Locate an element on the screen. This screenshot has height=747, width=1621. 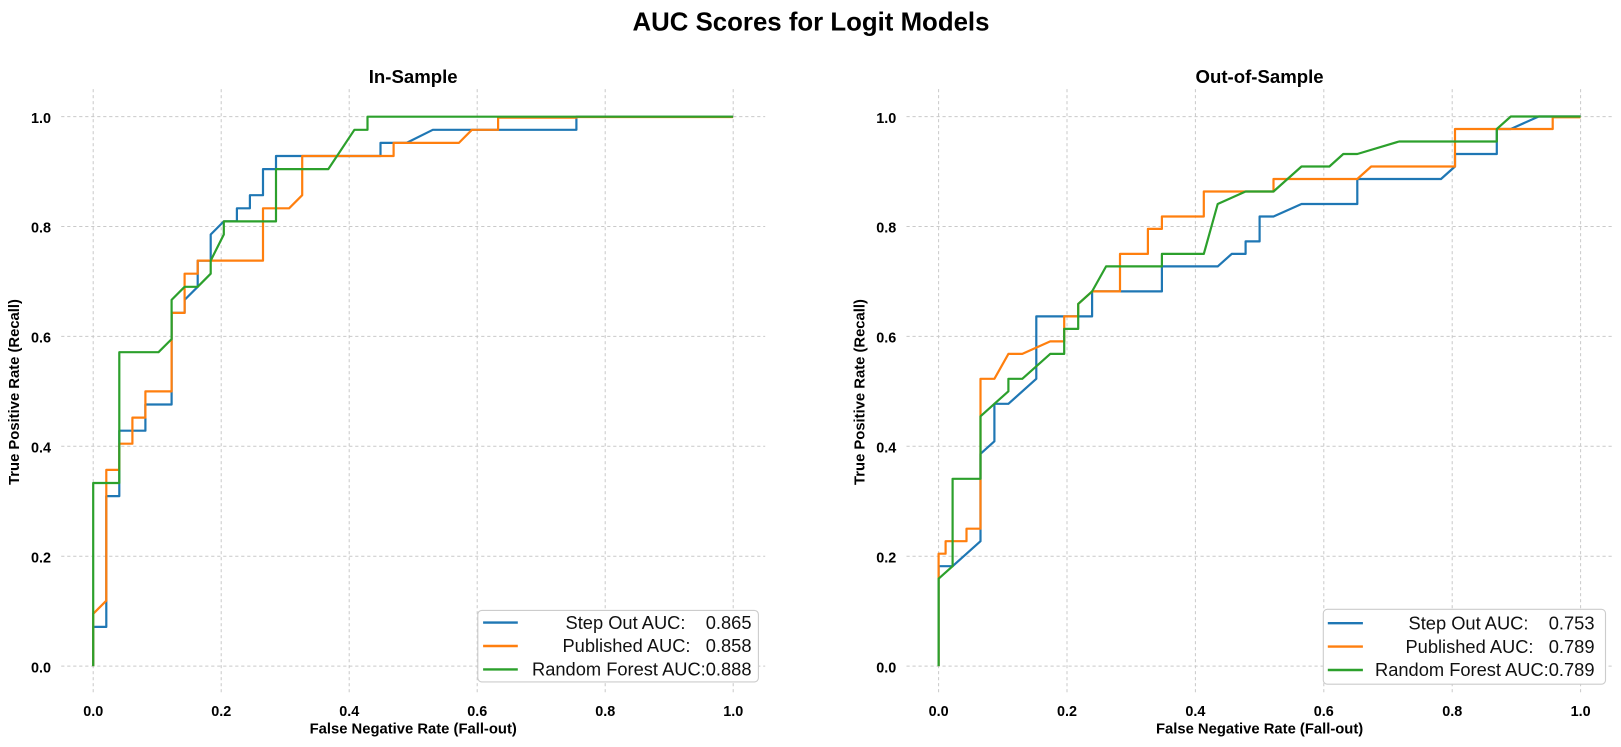
svg-text: Random Forest AUC:0.888 is located at coordinates (641, 669).